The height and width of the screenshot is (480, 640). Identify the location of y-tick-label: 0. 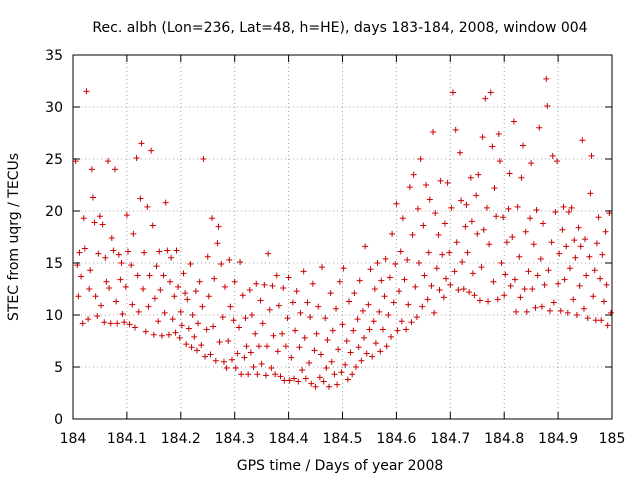
(58, 420).